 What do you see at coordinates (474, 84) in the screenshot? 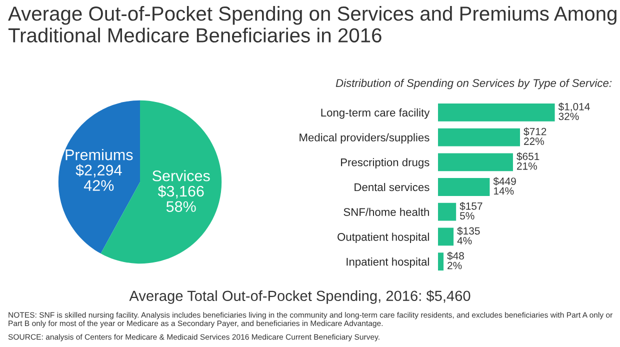
I see `chart-subtitle: Distribution of Spending on Services by Type of Service:` at bounding box center [474, 84].